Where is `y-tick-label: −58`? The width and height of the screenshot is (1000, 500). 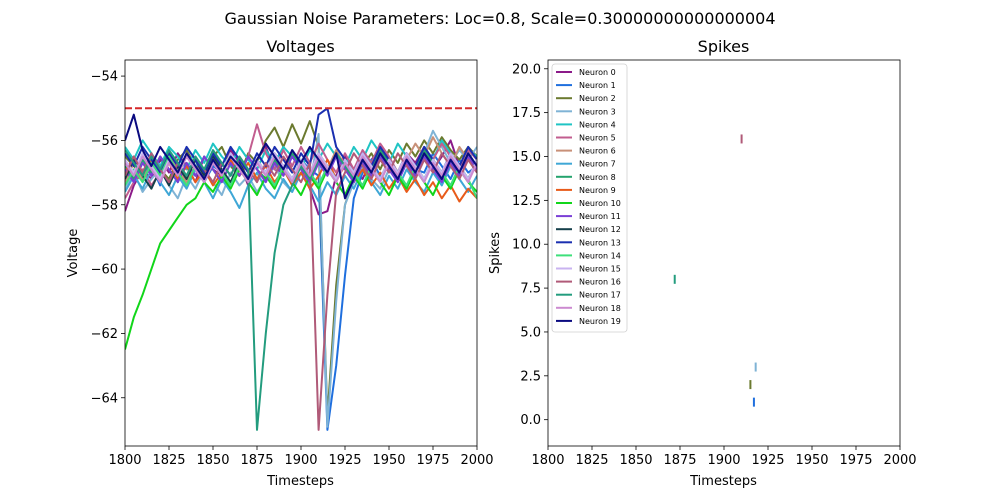 y-tick-label: −58 is located at coordinates (104, 205).